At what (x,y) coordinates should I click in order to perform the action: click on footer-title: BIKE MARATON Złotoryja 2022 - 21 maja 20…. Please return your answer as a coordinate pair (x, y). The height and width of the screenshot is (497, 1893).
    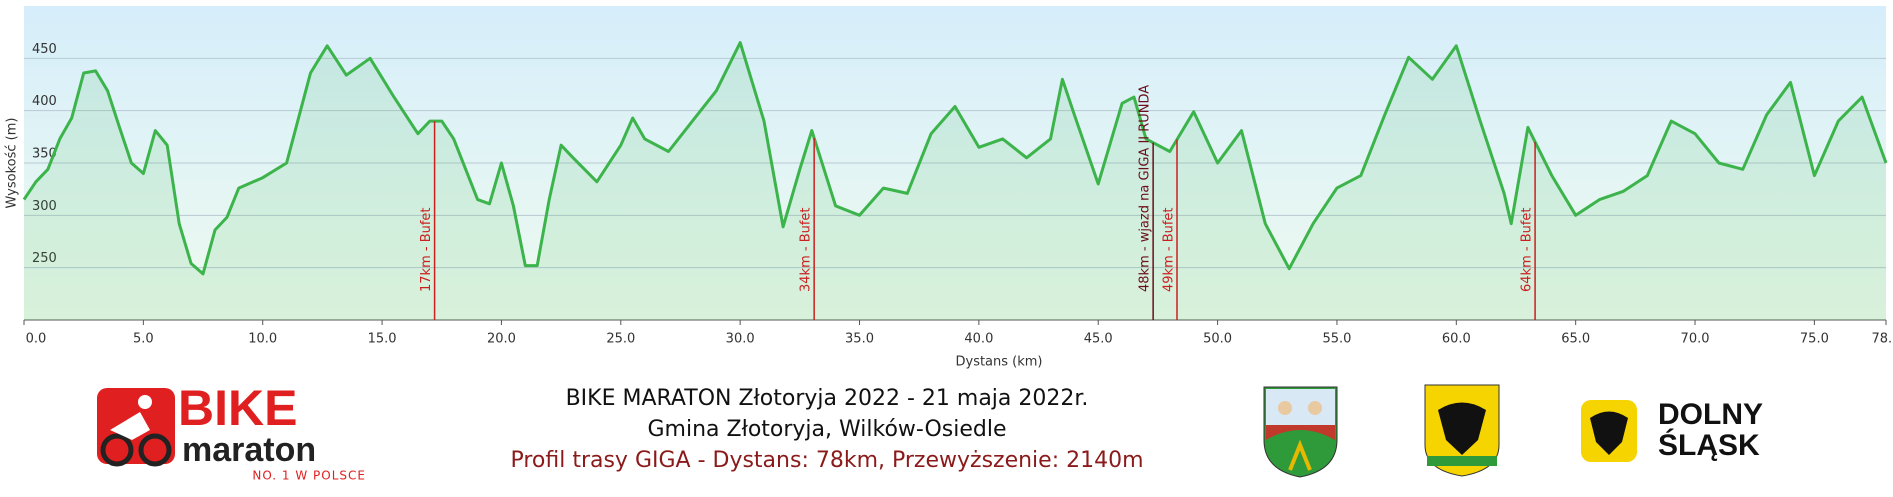
    Looking at the image, I should click on (827, 398).